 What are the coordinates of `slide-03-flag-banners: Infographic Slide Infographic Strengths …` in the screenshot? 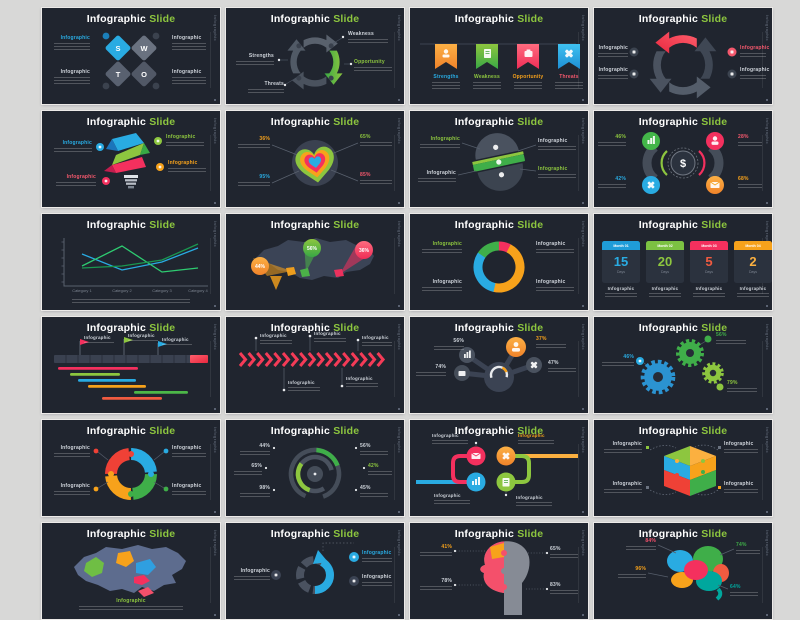 It's located at (499, 56).